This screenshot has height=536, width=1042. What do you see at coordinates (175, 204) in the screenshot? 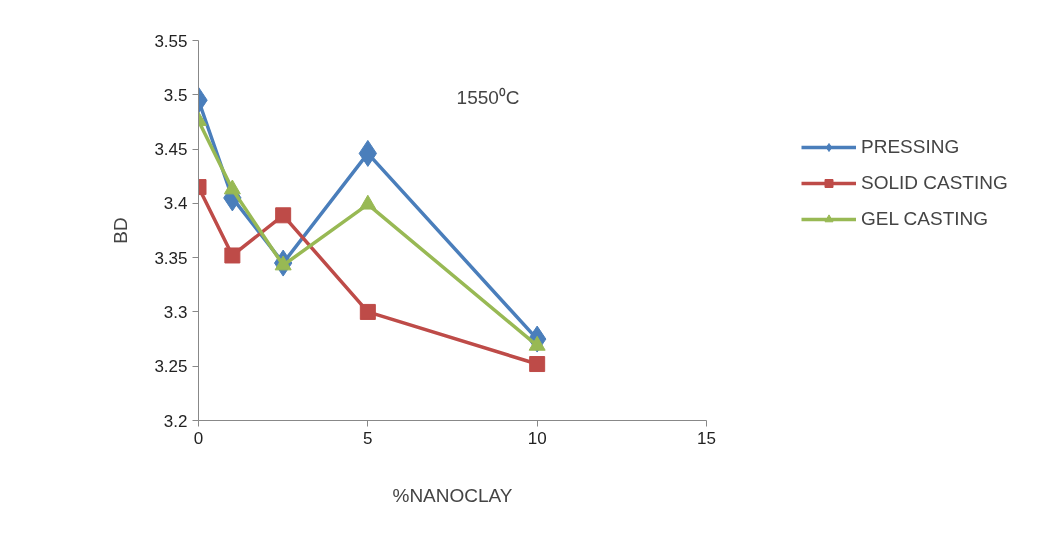
I see `y-tick-label: 3.4` at bounding box center [175, 204].